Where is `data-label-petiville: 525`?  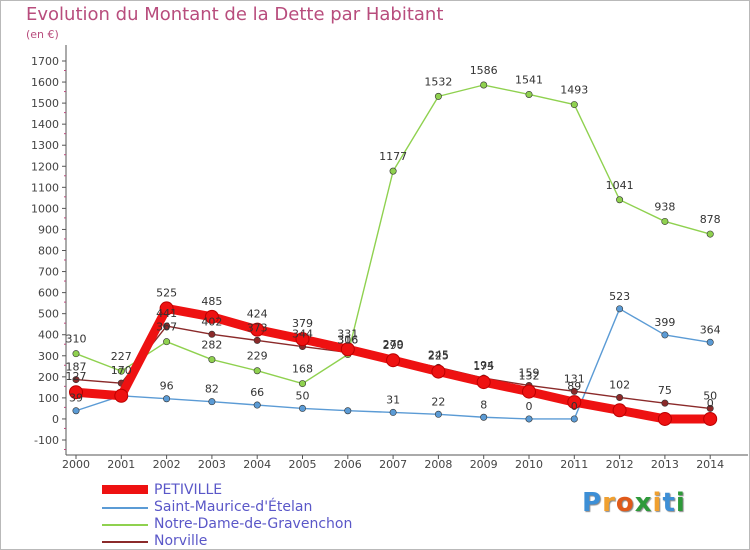
data-label-petiville: 525 is located at coordinates (166, 292).